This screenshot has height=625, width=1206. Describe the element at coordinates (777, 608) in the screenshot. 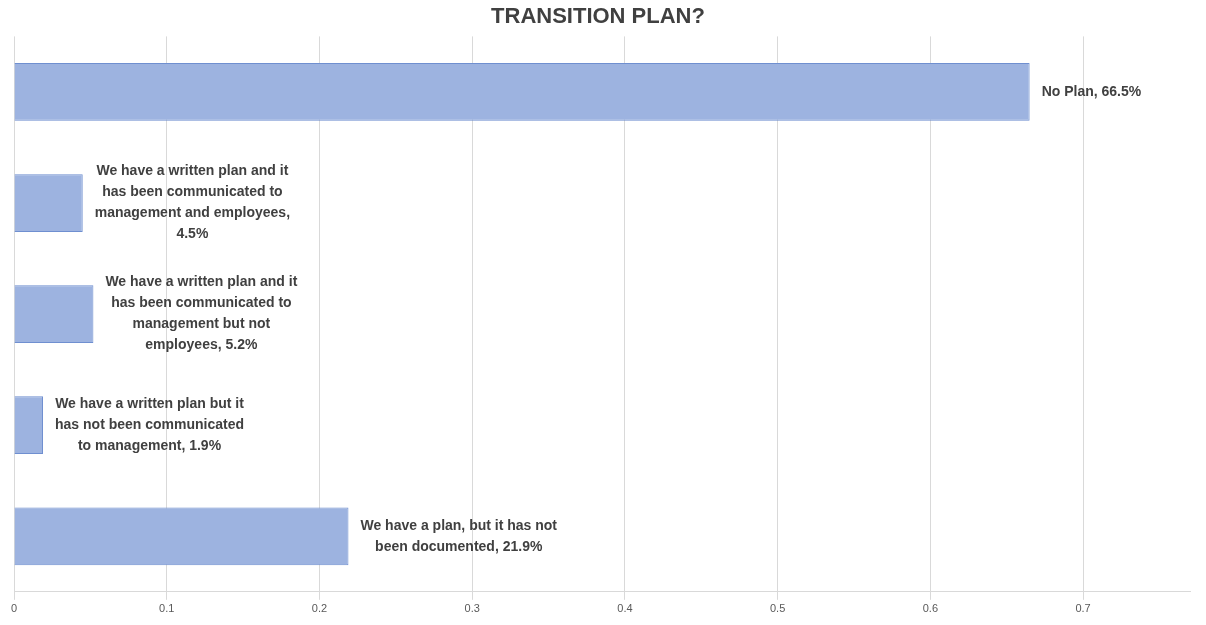

I see `x-tick-label: 0.5` at that location.